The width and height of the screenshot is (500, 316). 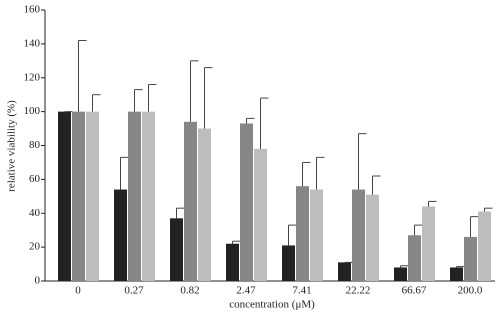 I want to click on x-tick-label: 7.41, so click(x=301, y=291).